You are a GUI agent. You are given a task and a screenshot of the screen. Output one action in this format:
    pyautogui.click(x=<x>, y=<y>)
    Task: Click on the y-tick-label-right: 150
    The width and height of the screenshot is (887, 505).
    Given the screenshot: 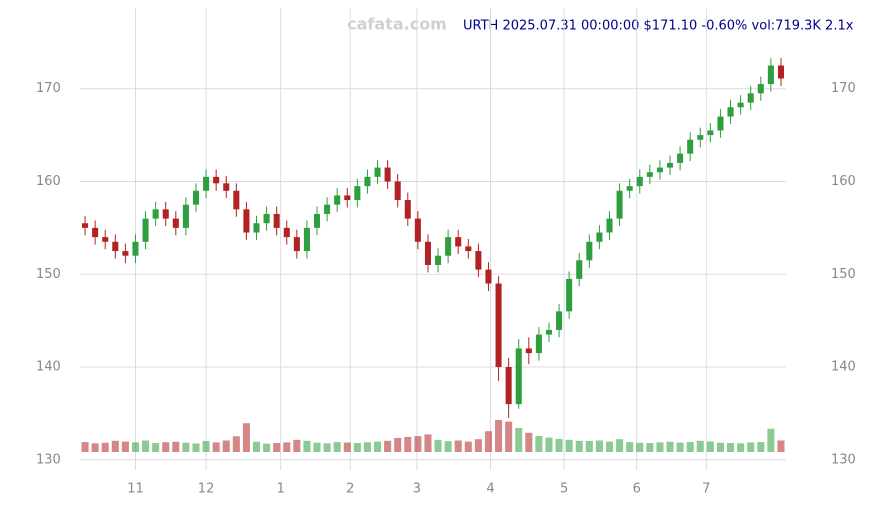 What is the action you would take?
    pyautogui.click(x=843, y=274)
    